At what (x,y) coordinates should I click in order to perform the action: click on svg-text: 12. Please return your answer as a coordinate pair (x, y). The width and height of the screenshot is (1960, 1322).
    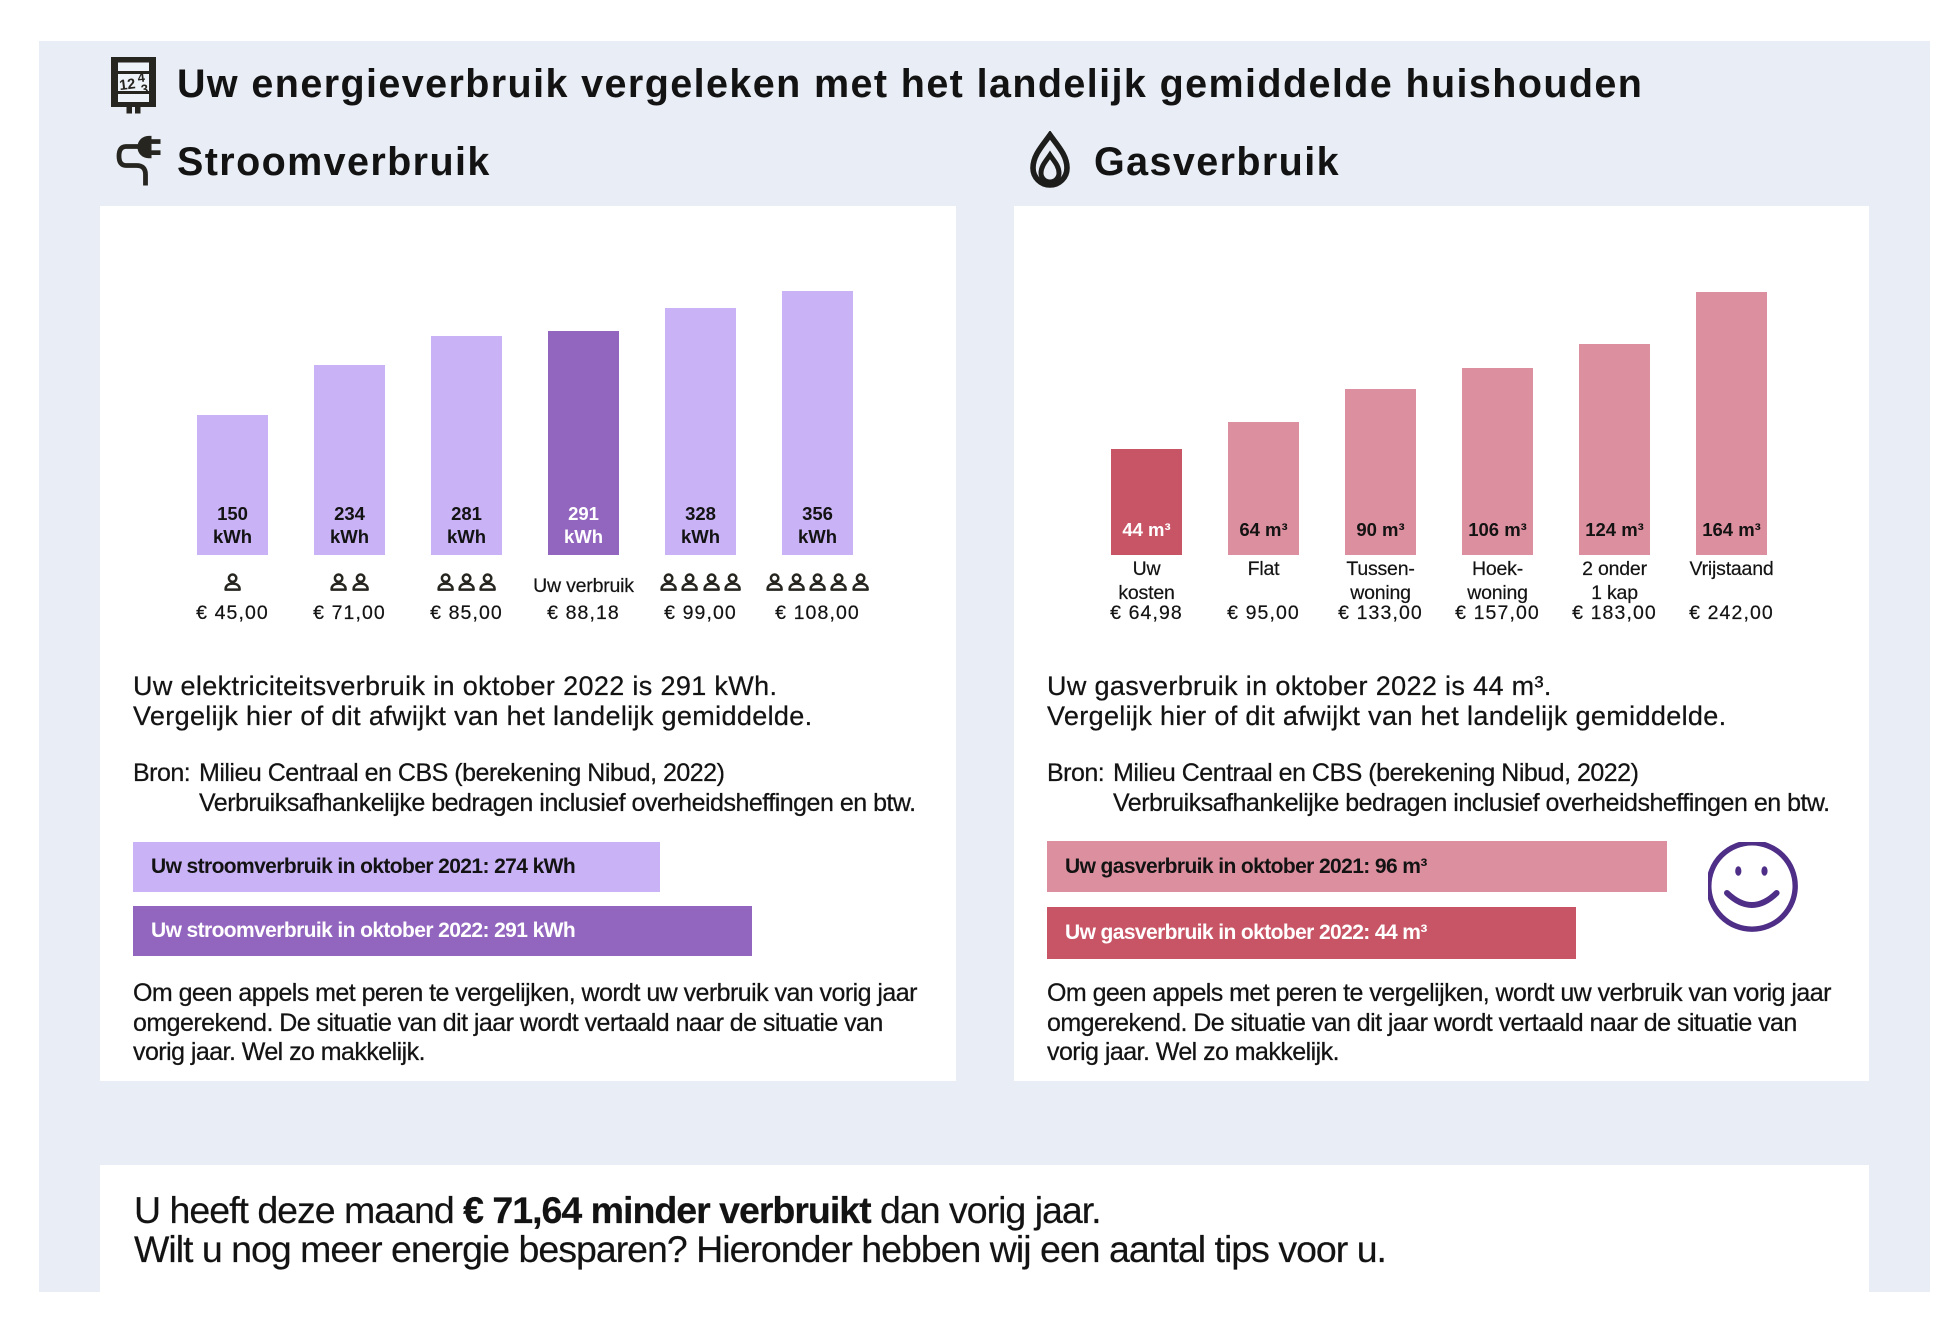
    Looking at the image, I should click on (127, 85).